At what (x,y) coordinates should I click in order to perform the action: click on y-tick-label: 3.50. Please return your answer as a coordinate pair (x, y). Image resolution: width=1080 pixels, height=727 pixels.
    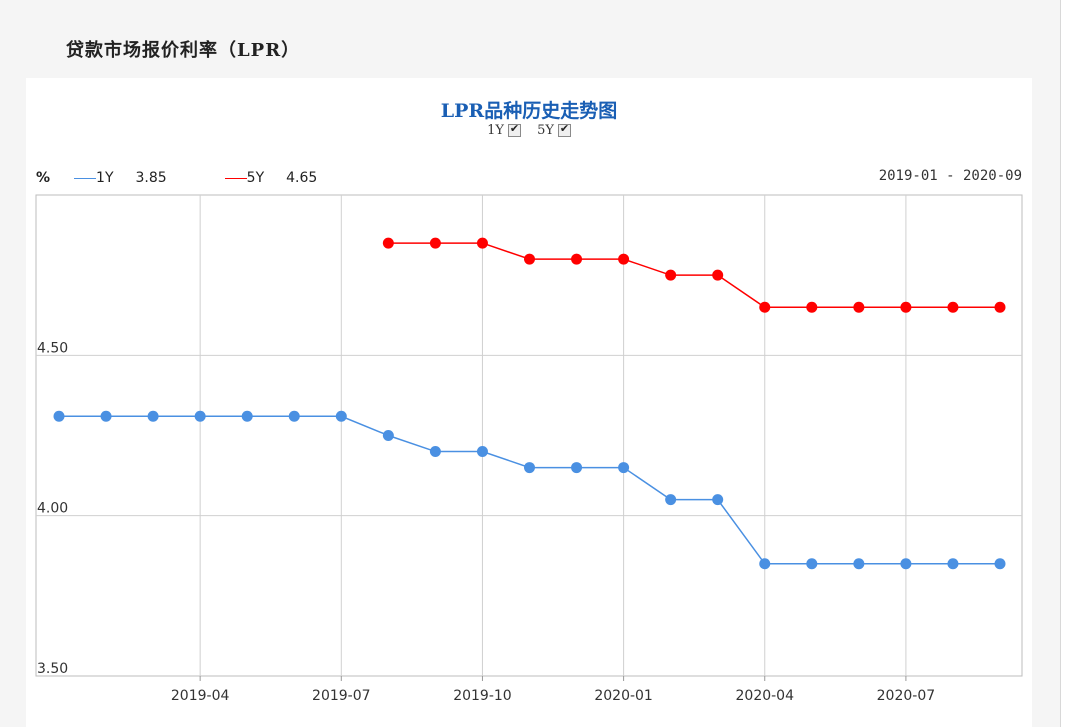
    Looking at the image, I should click on (52, 669).